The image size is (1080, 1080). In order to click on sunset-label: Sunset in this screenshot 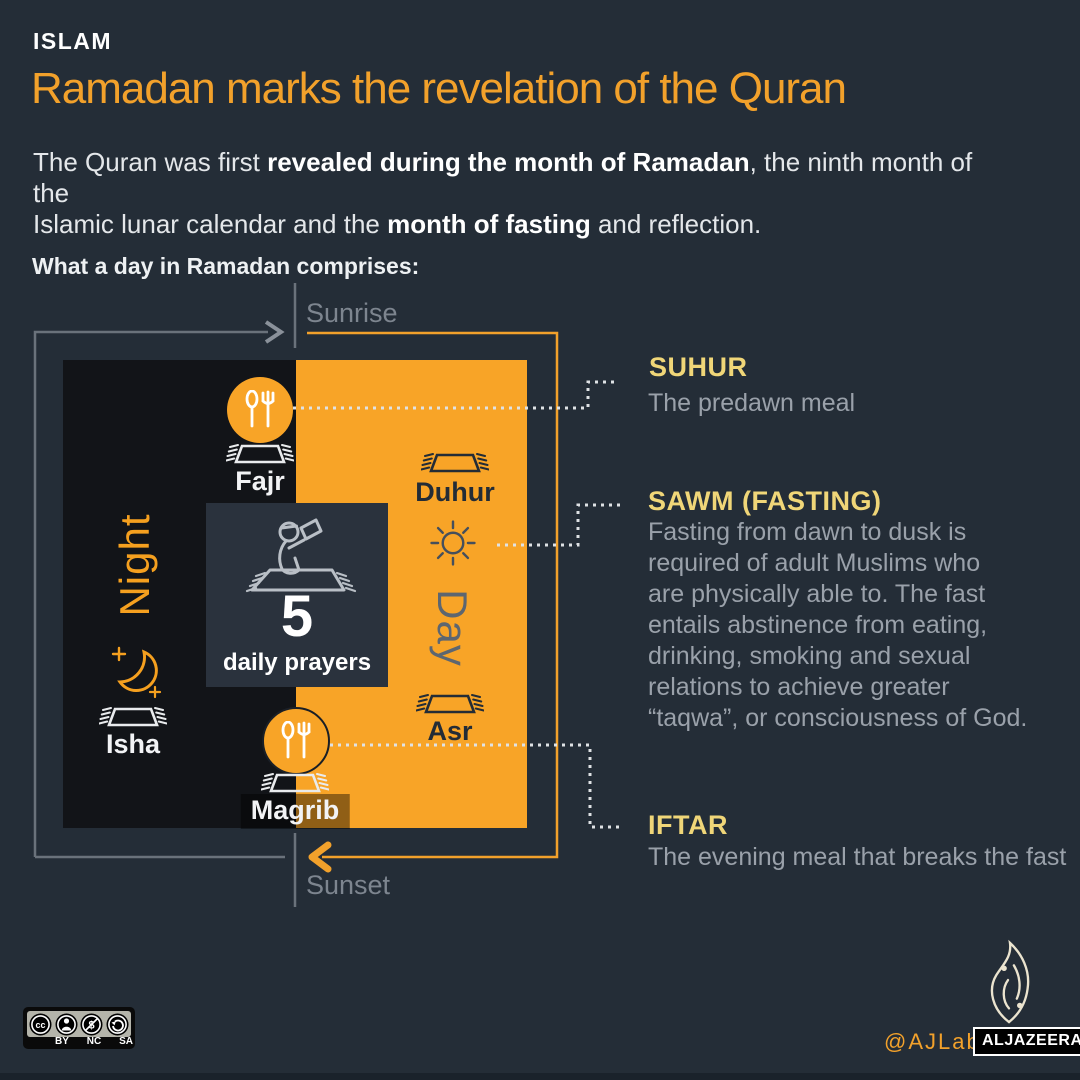, I will do `click(348, 885)`.